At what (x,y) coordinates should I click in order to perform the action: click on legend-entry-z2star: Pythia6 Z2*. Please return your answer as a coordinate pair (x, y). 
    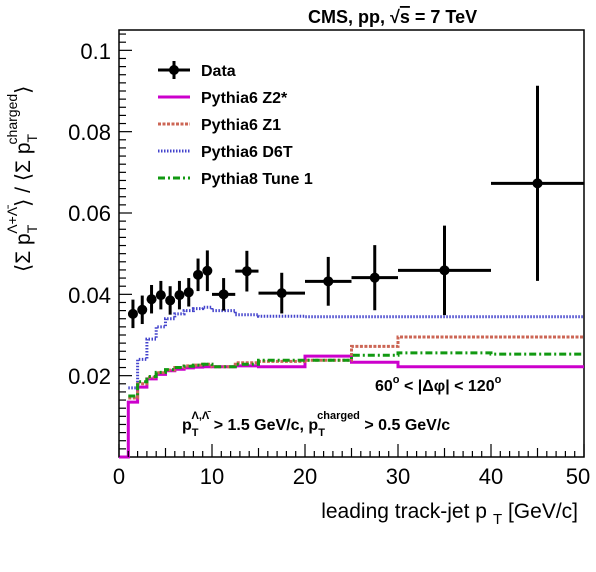
    Looking at the image, I should click on (223, 98).